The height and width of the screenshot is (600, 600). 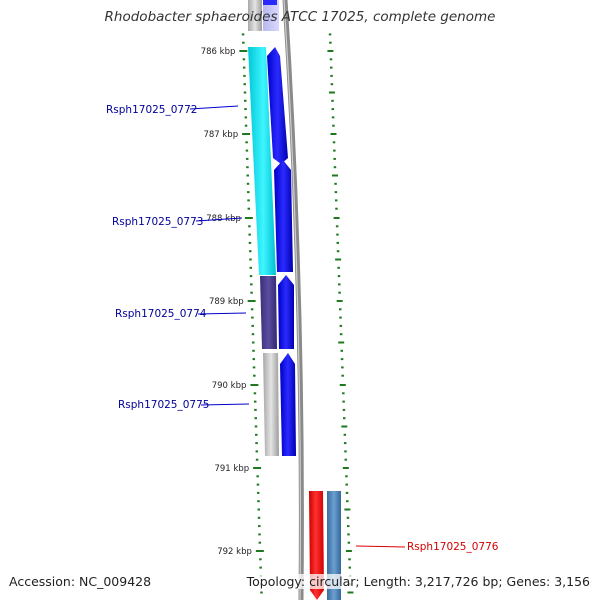 What do you see at coordinates (220, 135) in the screenshot?
I see `ruler-label: 787 kbp` at bounding box center [220, 135].